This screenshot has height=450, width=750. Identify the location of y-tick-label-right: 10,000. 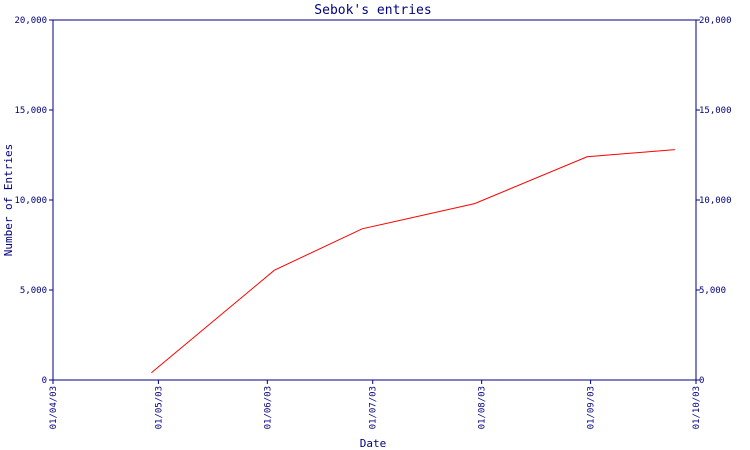
(715, 201).